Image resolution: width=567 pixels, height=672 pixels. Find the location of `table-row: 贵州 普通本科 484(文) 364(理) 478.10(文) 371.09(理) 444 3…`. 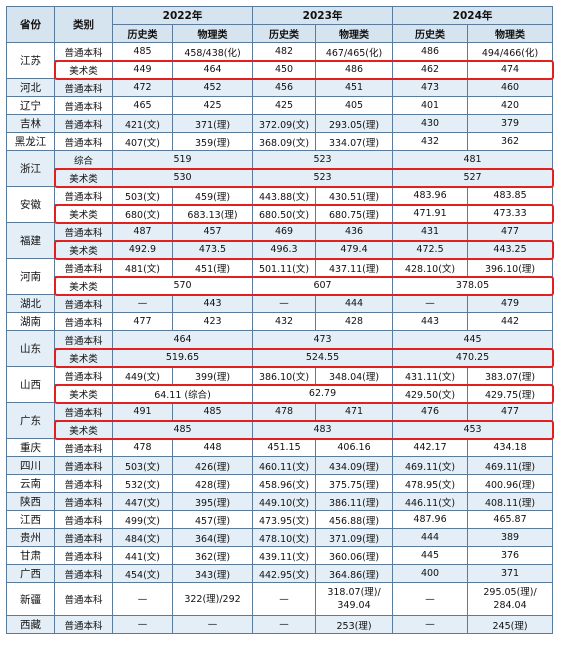

table-row: 贵州 普通本科 484(文) 364(理) 478.10(文) 371.09(理) 444 3… is located at coordinates (280, 537).